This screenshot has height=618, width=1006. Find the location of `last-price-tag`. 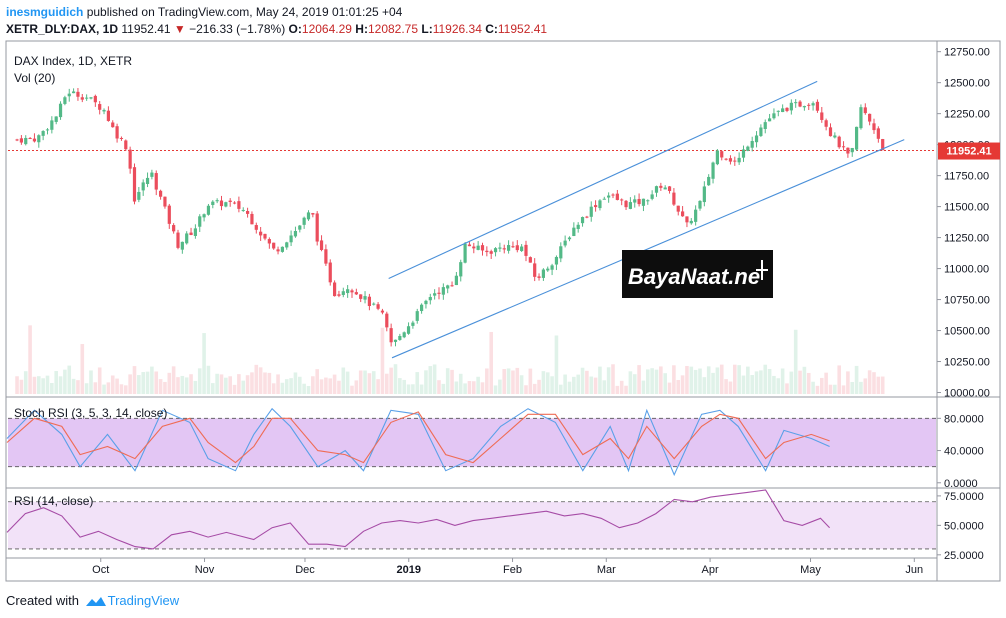

last-price-tag is located at coordinates (969, 151).